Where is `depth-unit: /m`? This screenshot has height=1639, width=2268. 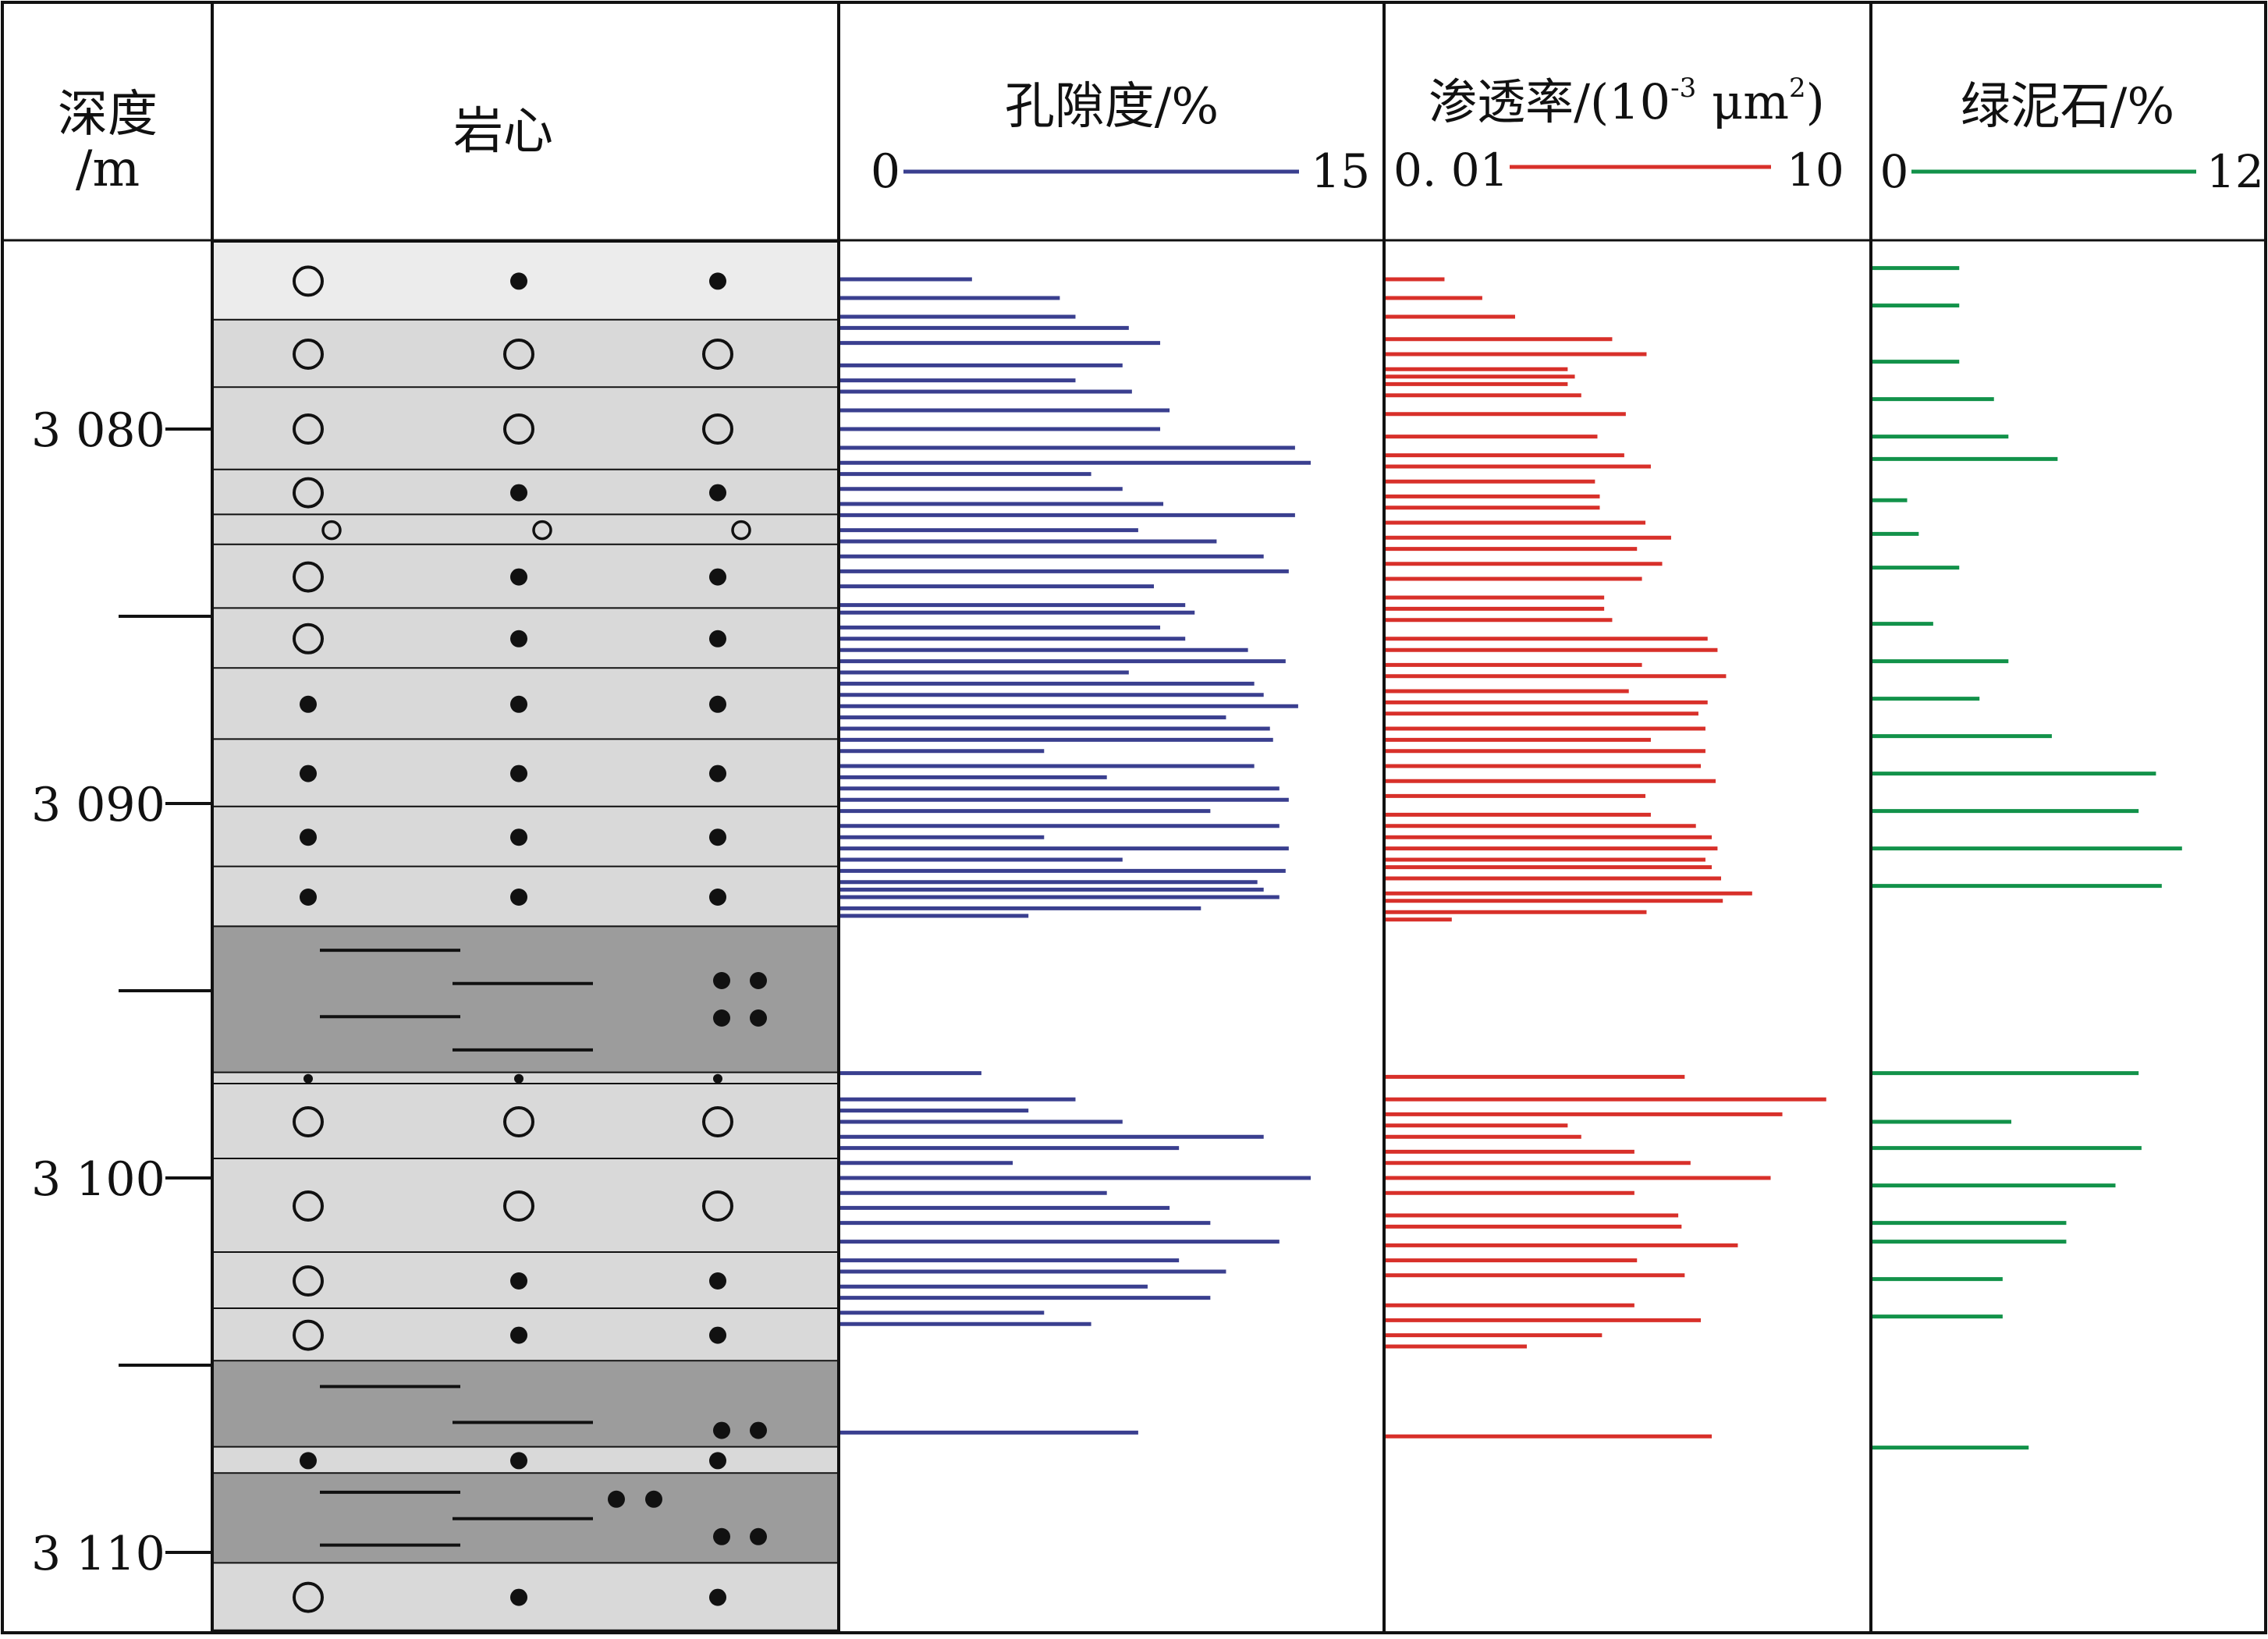
depth-unit: /m is located at coordinates (108, 169).